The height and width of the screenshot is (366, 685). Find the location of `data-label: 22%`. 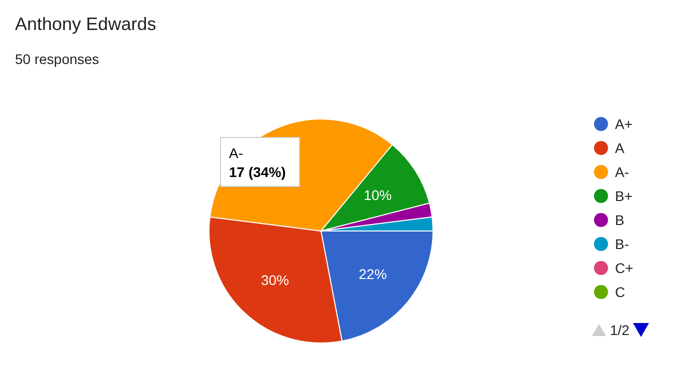

data-label: 22% is located at coordinates (372, 274).